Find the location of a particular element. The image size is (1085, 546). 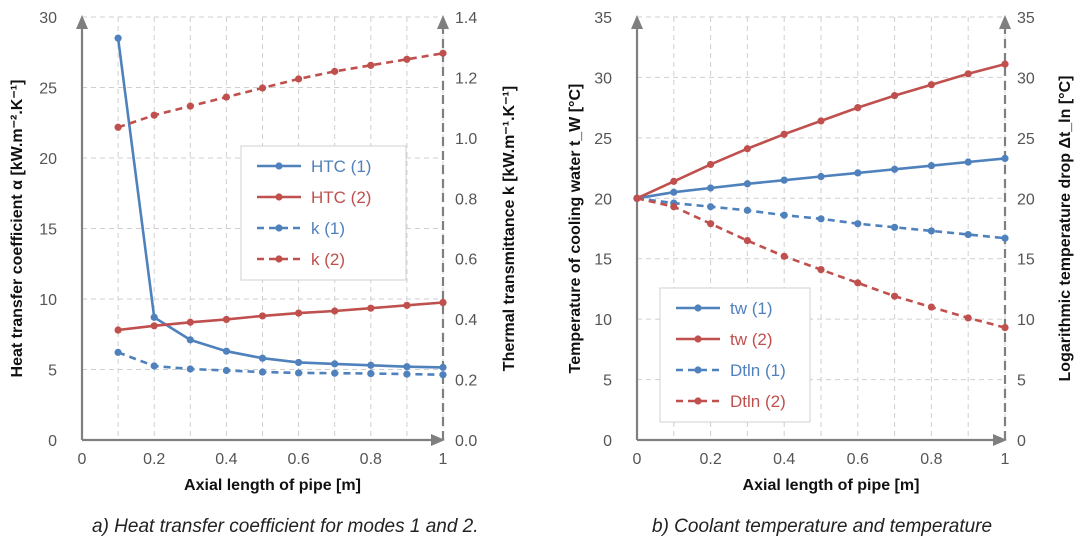

y2-tick-label: 0.6 is located at coordinates (466, 260).